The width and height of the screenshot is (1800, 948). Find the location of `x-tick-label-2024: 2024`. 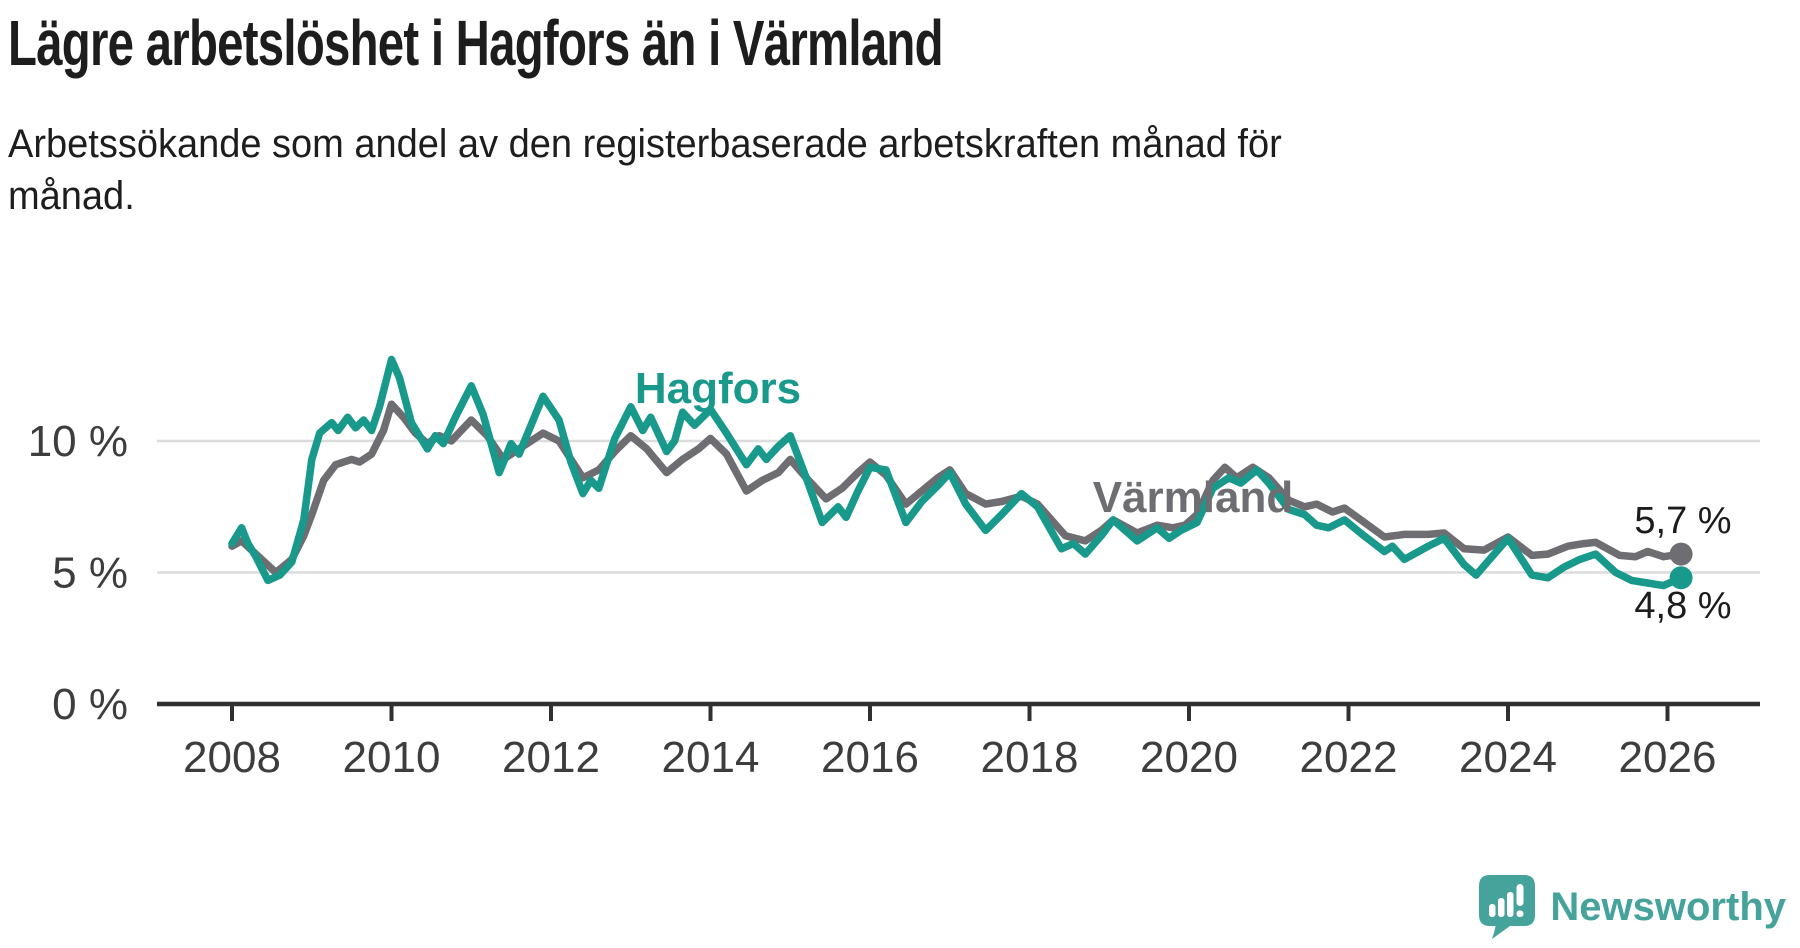

x-tick-label-2024: 2024 is located at coordinates (1508, 757).